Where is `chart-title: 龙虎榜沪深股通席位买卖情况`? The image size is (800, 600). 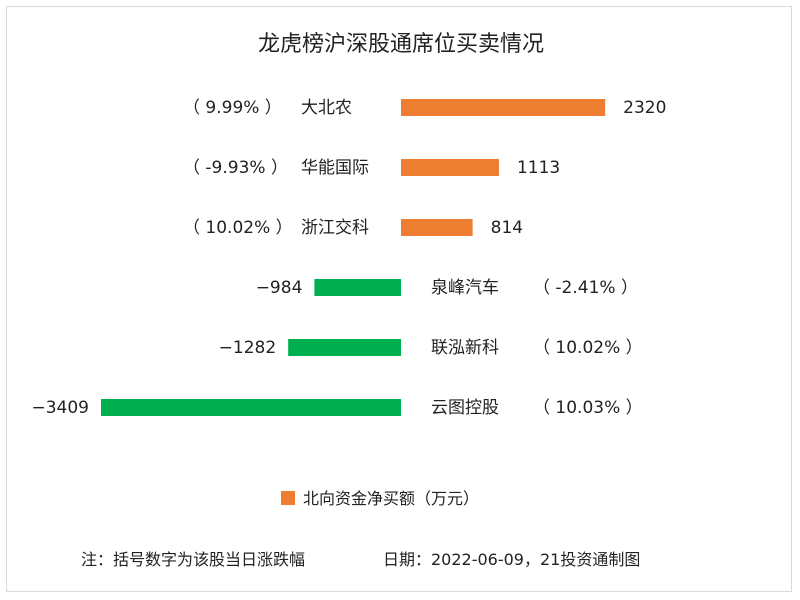 chart-title: 龙虎榜沪深股通席位买卖情况 is located at coordinates (401, 44).